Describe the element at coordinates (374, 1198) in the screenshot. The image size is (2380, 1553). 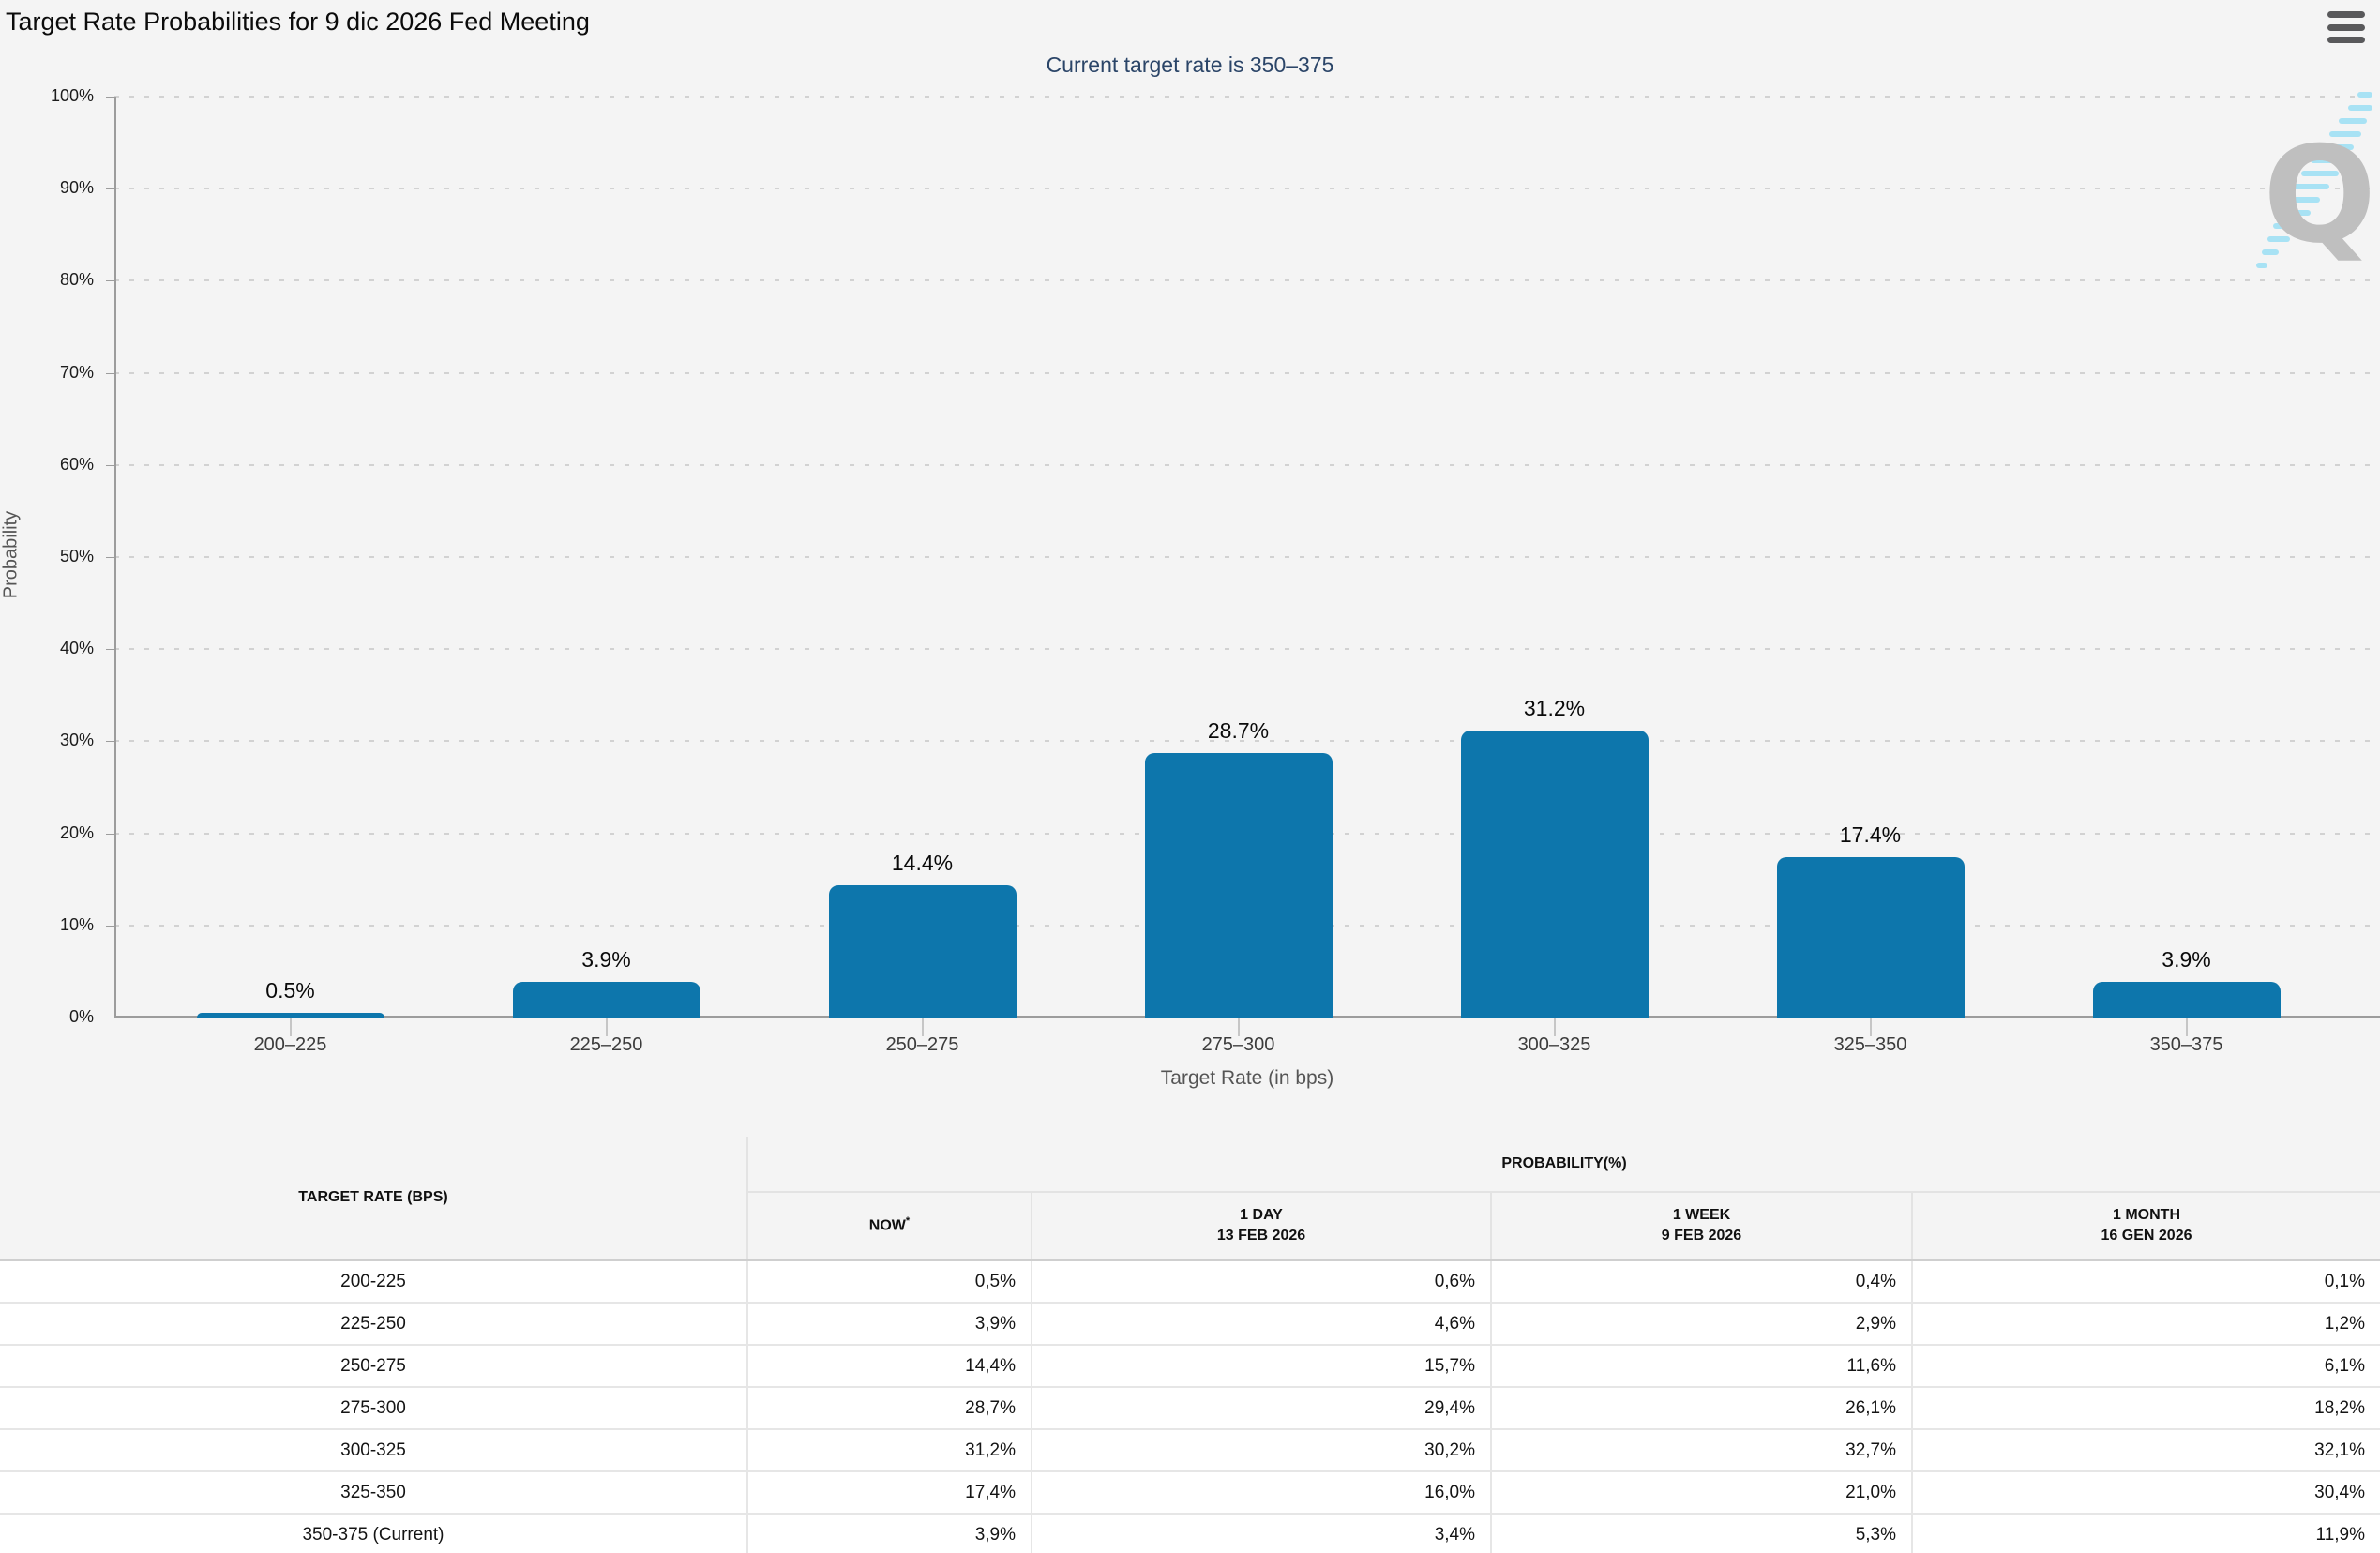
I see `col-header-target-rate: TARGET RATE (BPS)` at that location.